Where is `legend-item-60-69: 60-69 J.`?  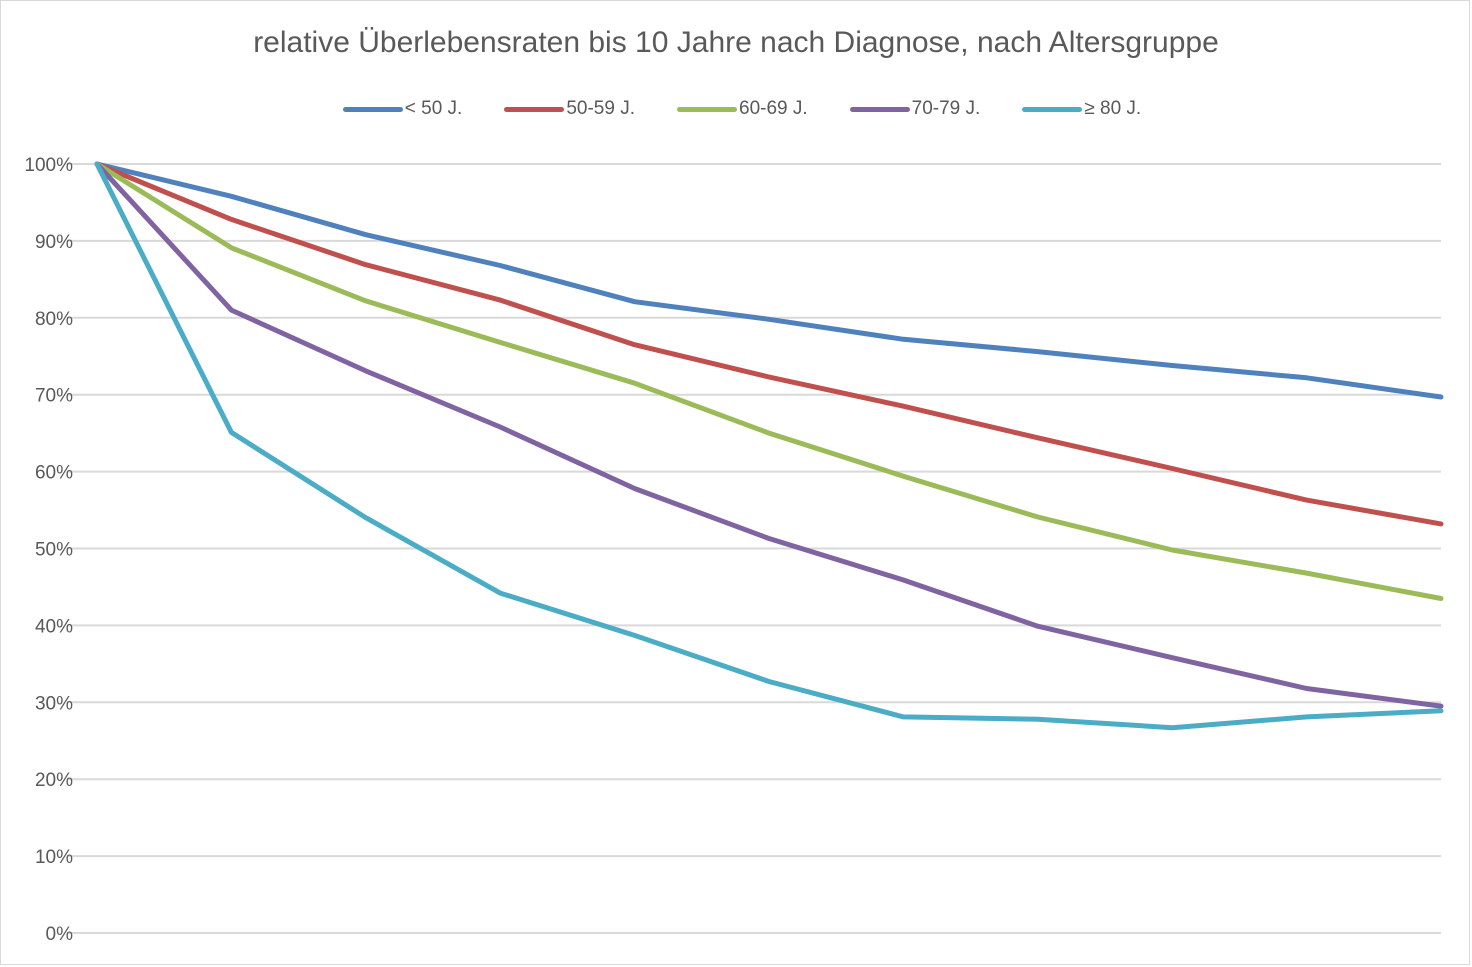
legend-item-60-69: 60-69 J. is located at coordinates (742, 109).